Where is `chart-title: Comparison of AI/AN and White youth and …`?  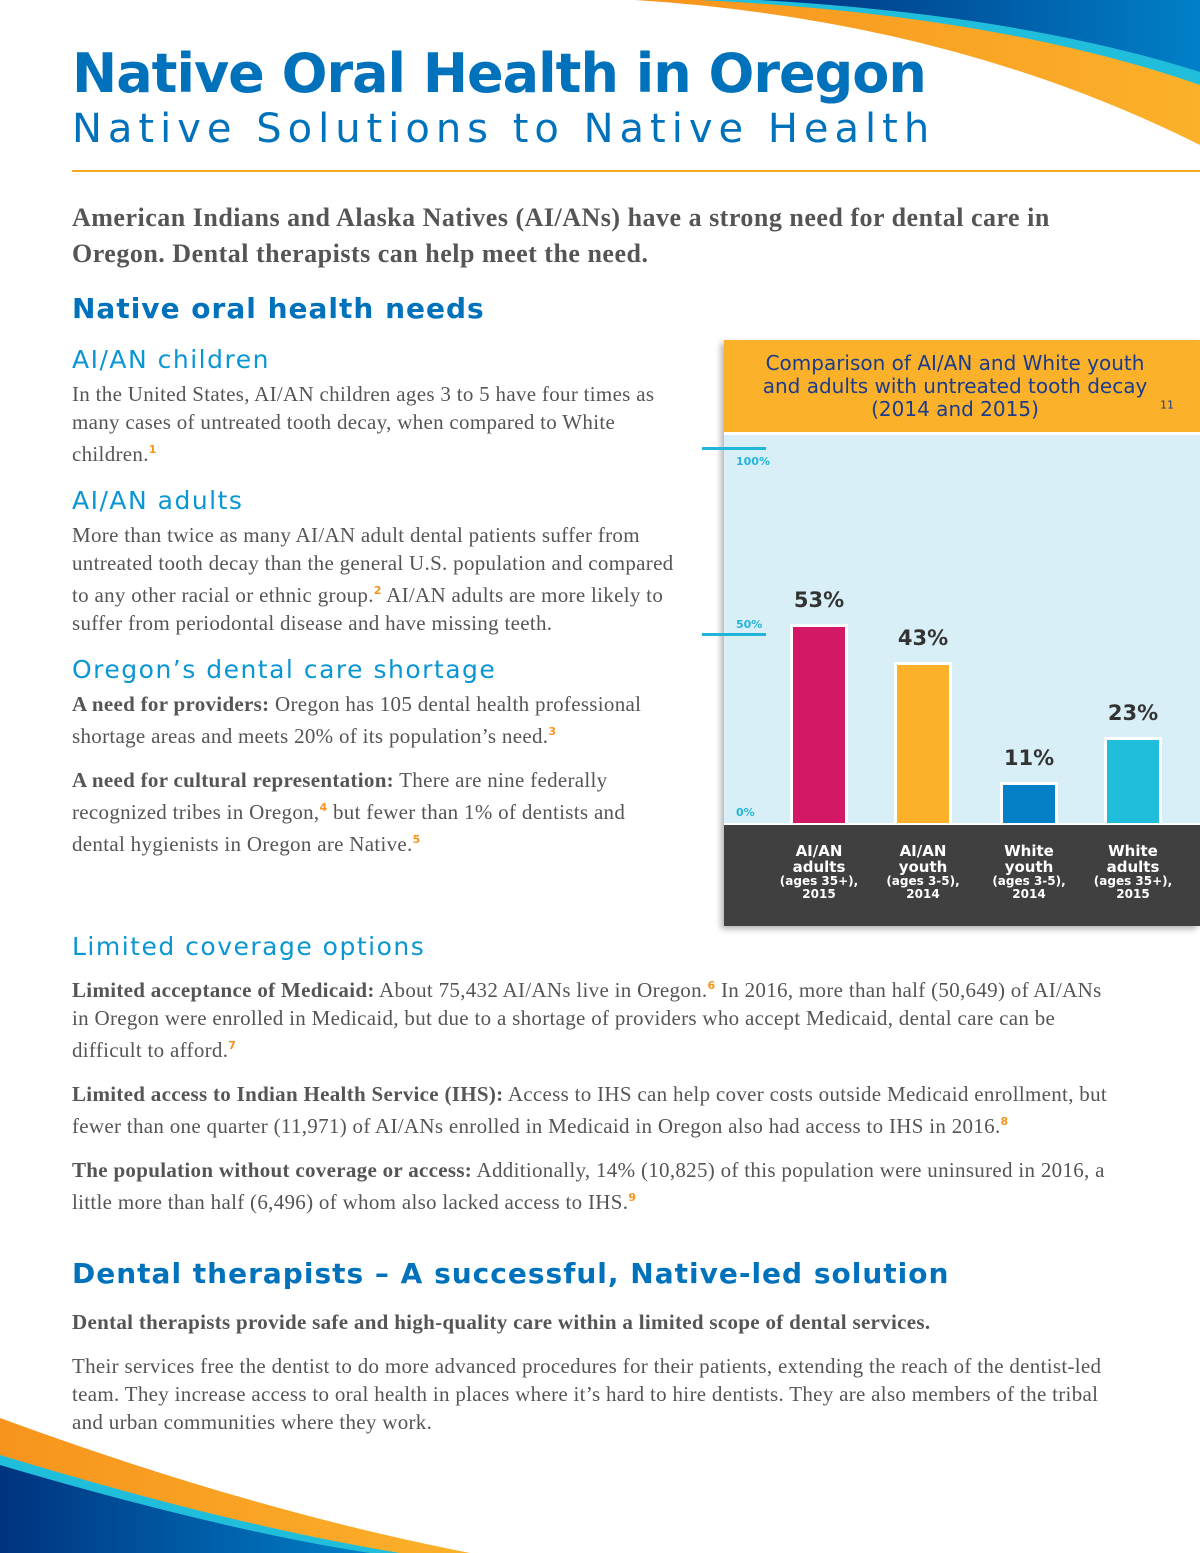 chart-title: Comparison of AI/AN and White youth and … is located at coordinates (962, 386).